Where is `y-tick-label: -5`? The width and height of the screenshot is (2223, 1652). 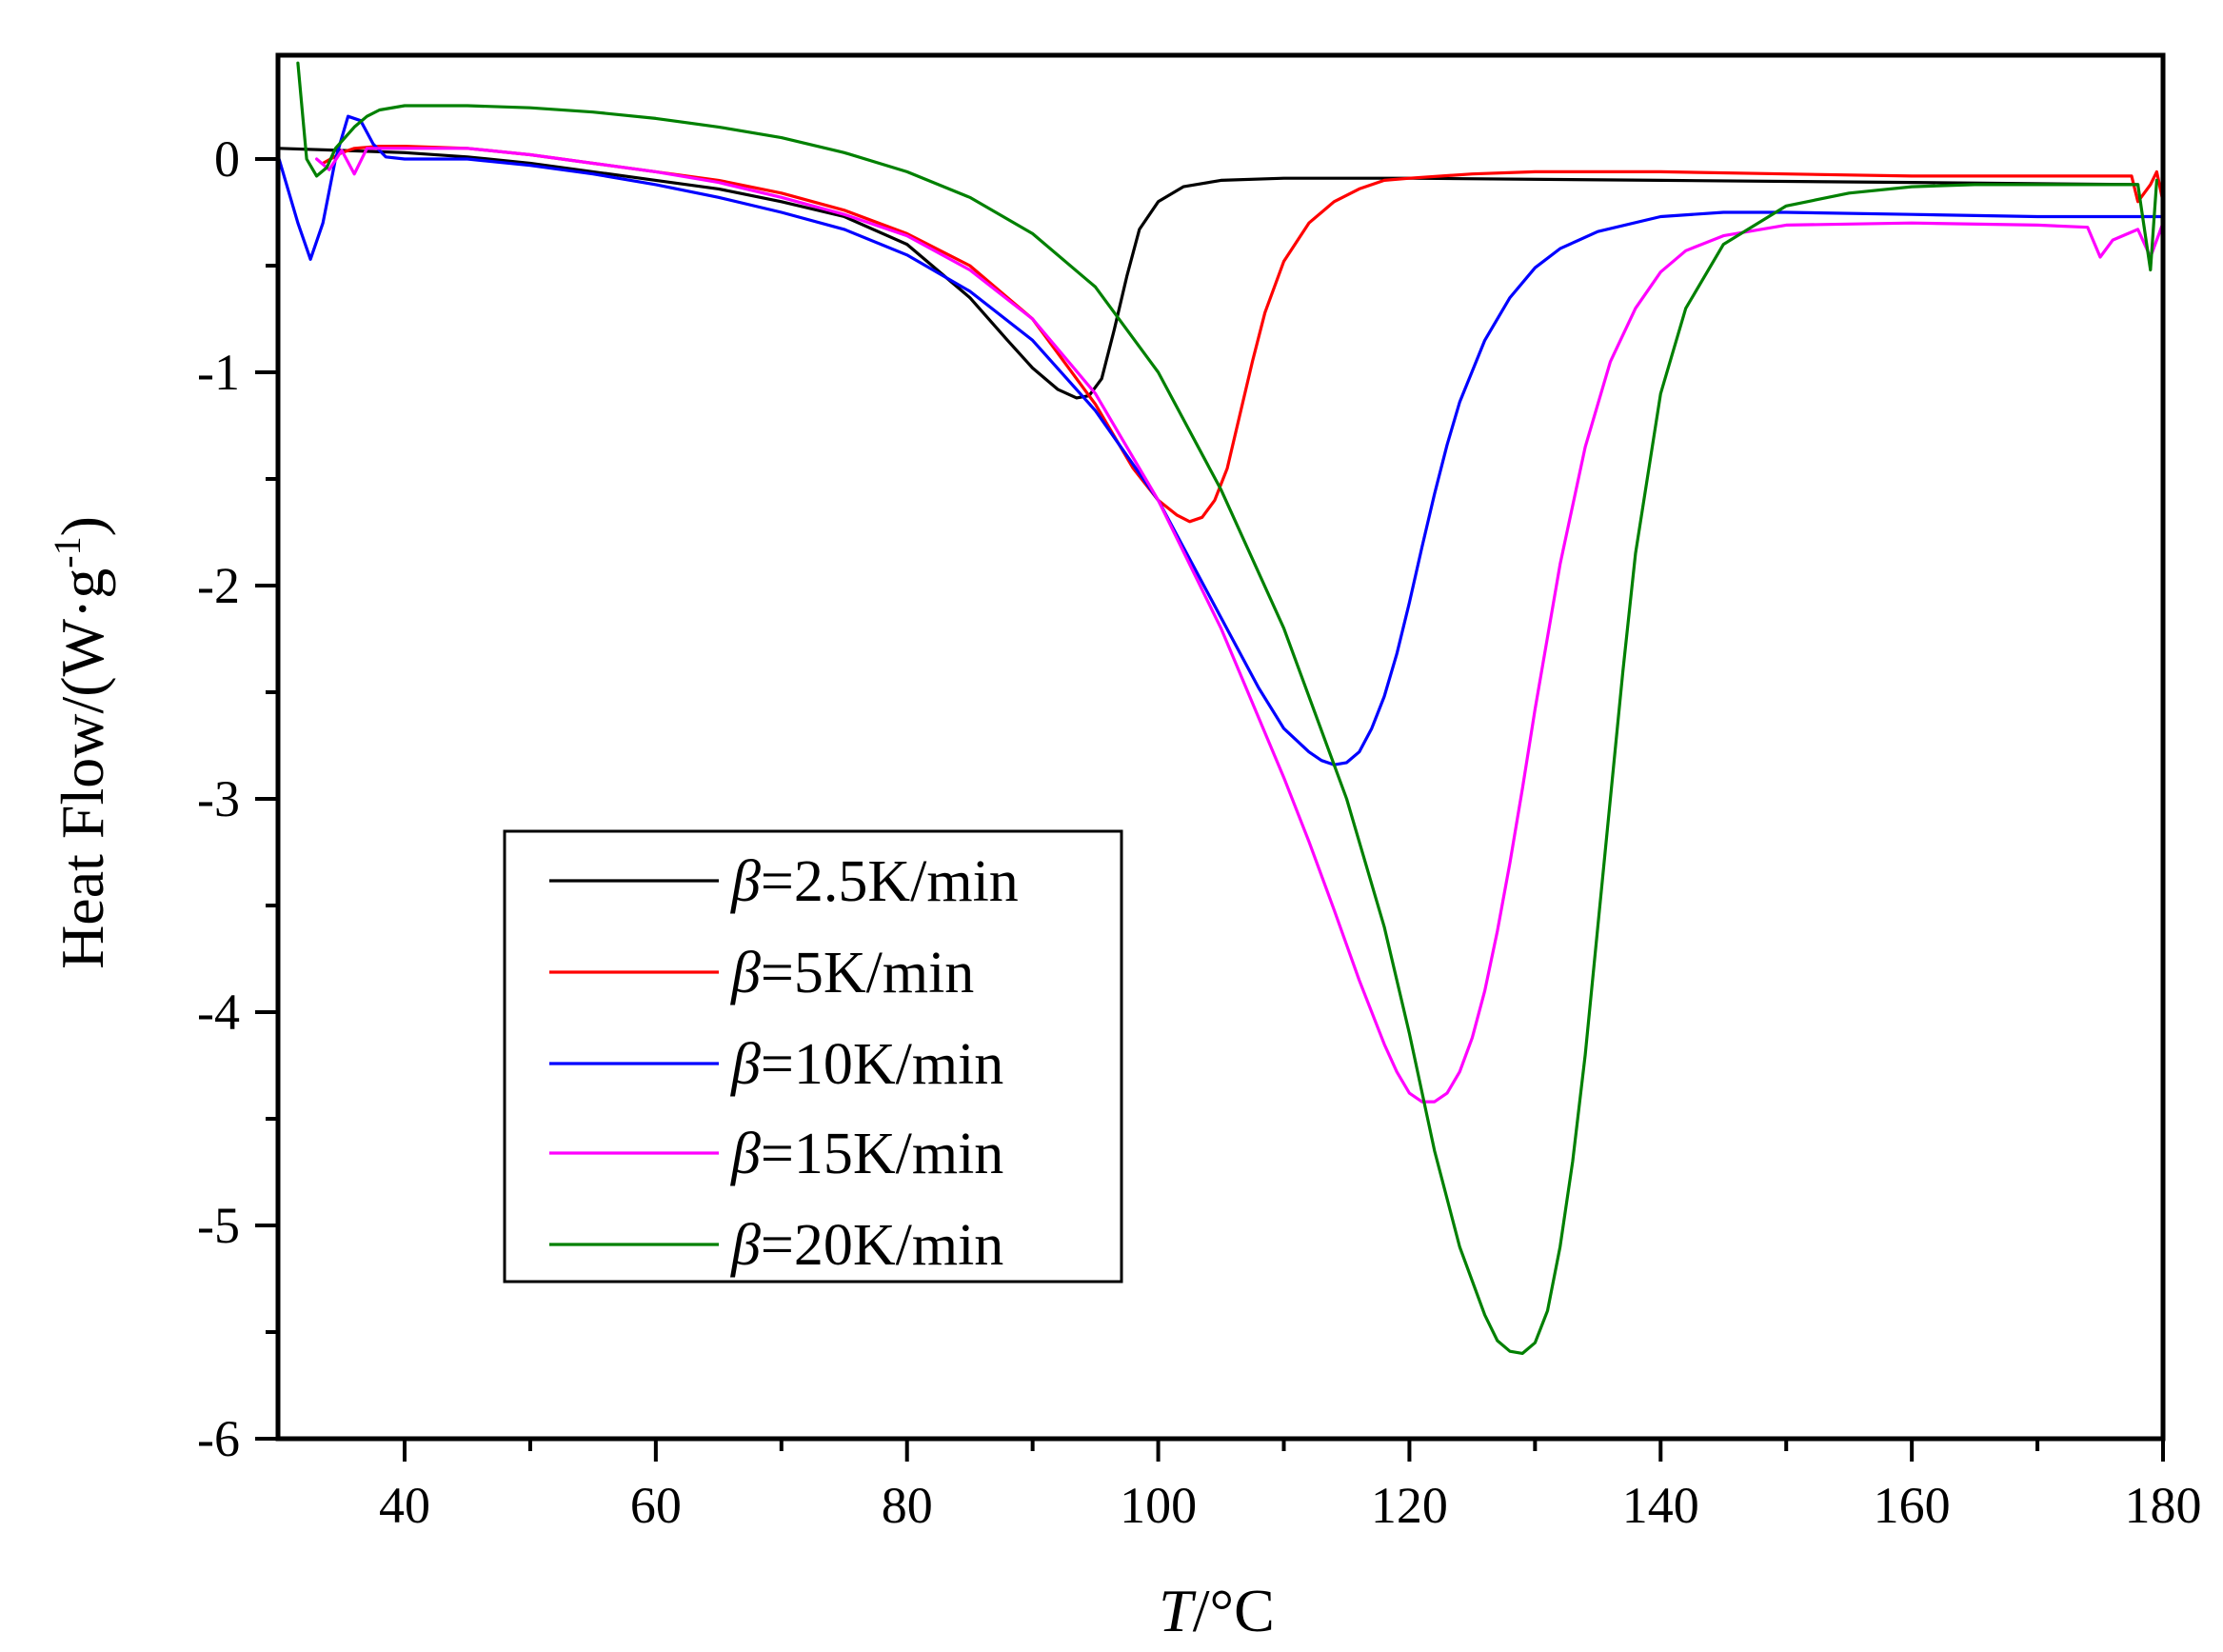 y-tick-label: -5 is located at coordinates (218, 1225).